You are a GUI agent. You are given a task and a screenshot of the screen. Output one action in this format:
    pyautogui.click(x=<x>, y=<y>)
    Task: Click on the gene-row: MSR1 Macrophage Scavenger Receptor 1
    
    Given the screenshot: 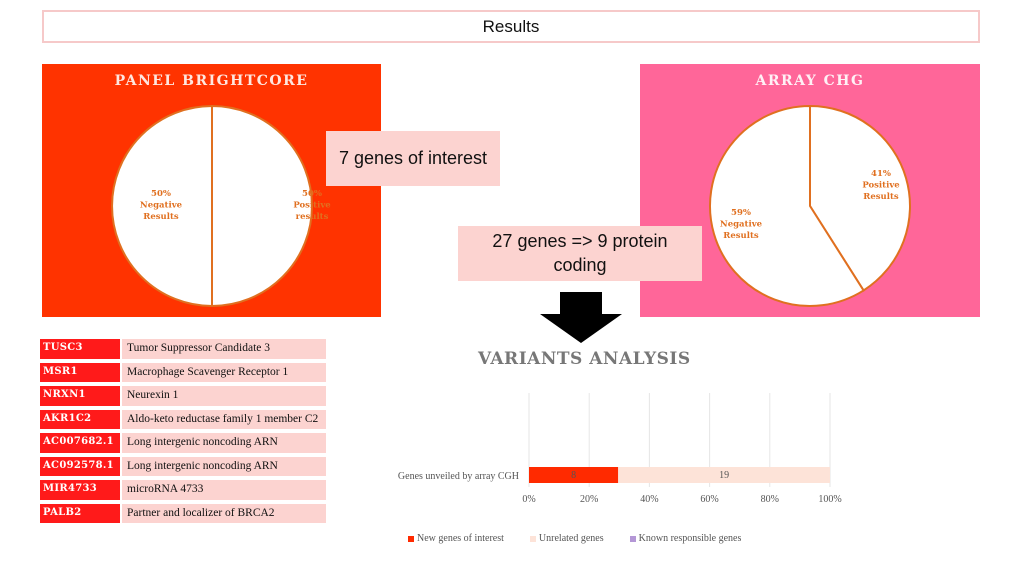 What is the action you would take?
    pyautogui.click(x=183, y=372)
    